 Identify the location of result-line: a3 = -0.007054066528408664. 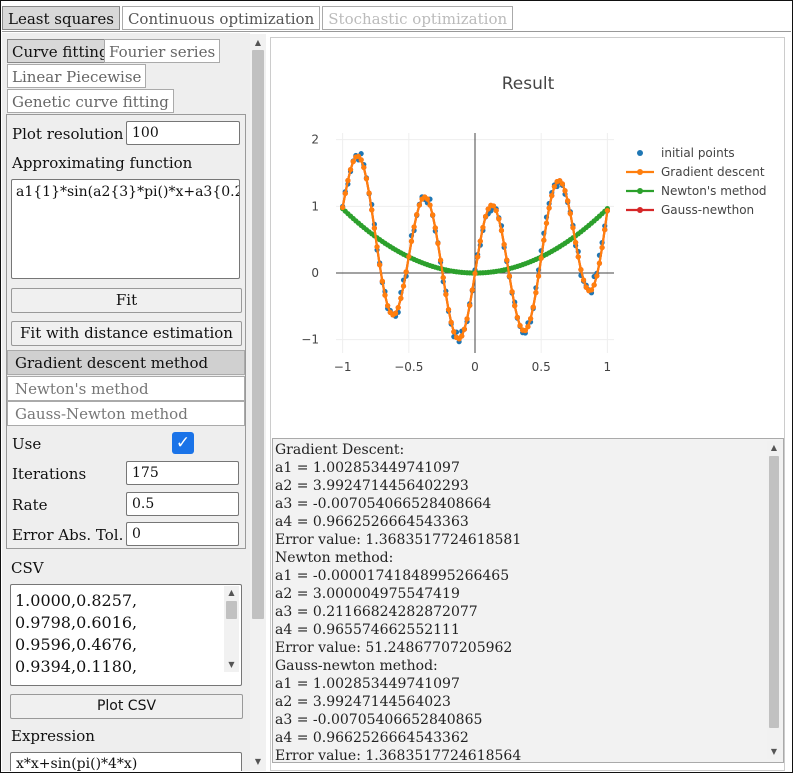
(383, 504).